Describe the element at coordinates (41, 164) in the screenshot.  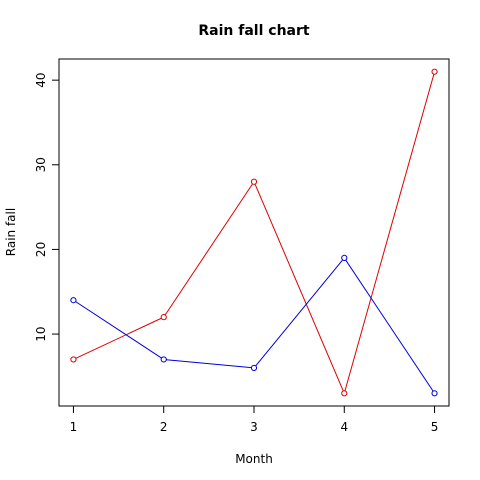
I see `y-tick-label: 30` at that location.